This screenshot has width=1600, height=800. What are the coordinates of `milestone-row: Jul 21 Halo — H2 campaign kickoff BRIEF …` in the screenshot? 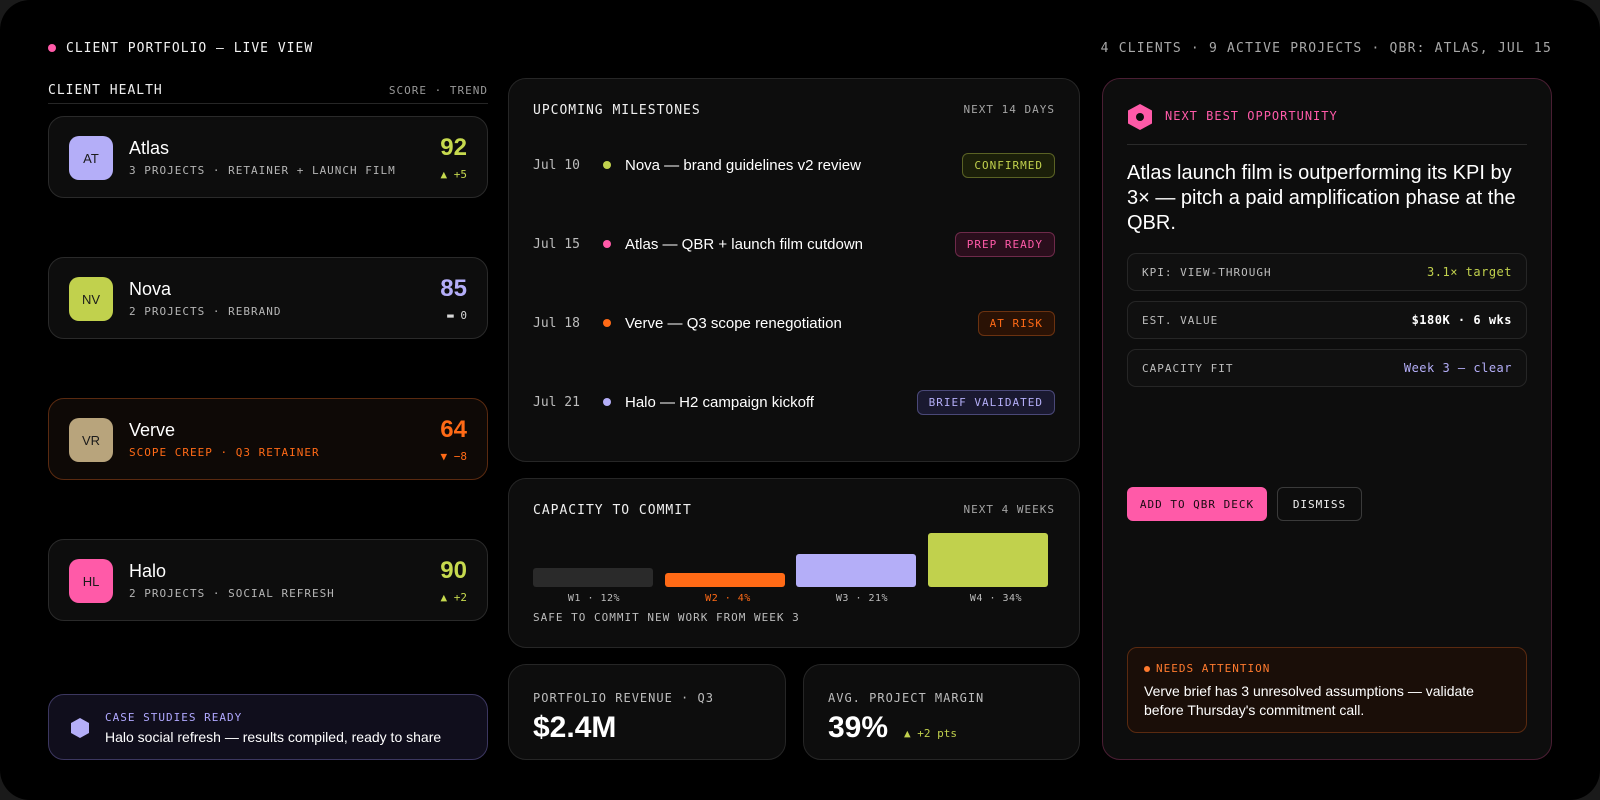 It's located at (794, 402).